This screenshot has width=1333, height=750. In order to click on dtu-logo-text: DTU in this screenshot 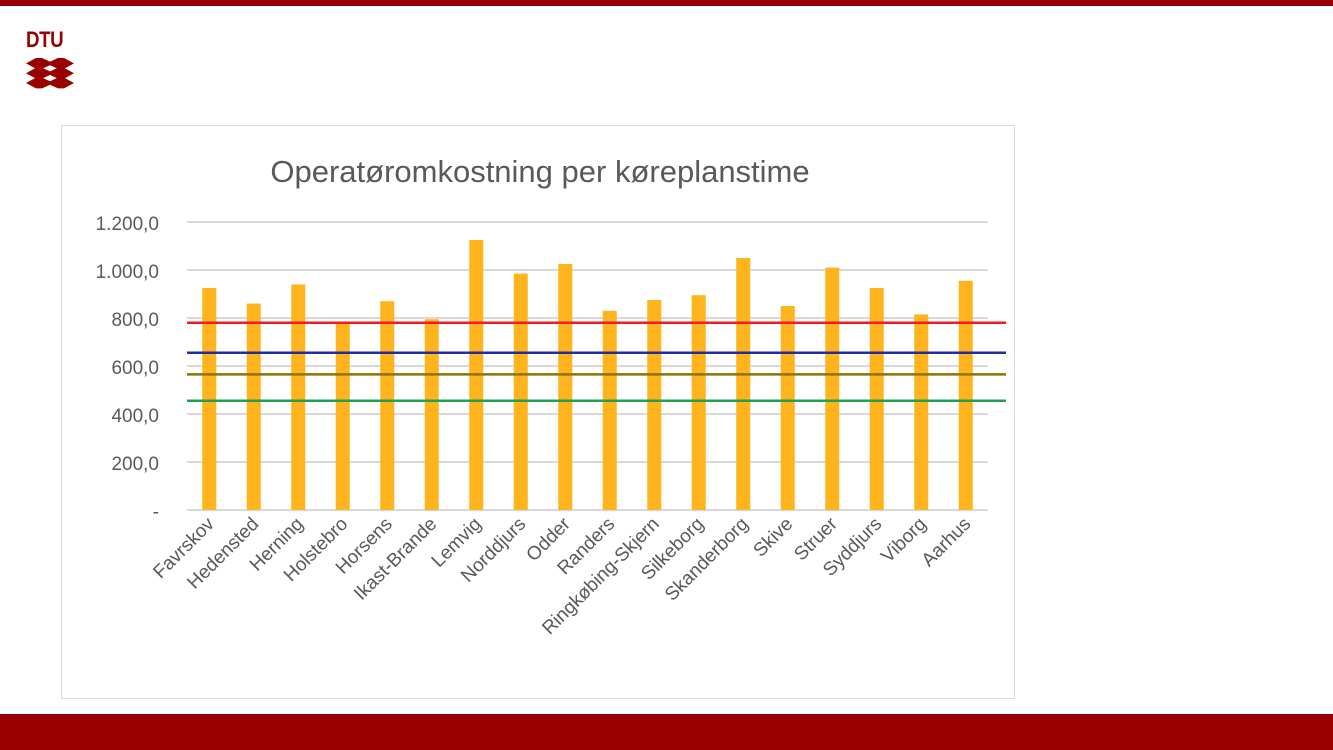, I will do `click(45, 39)`.